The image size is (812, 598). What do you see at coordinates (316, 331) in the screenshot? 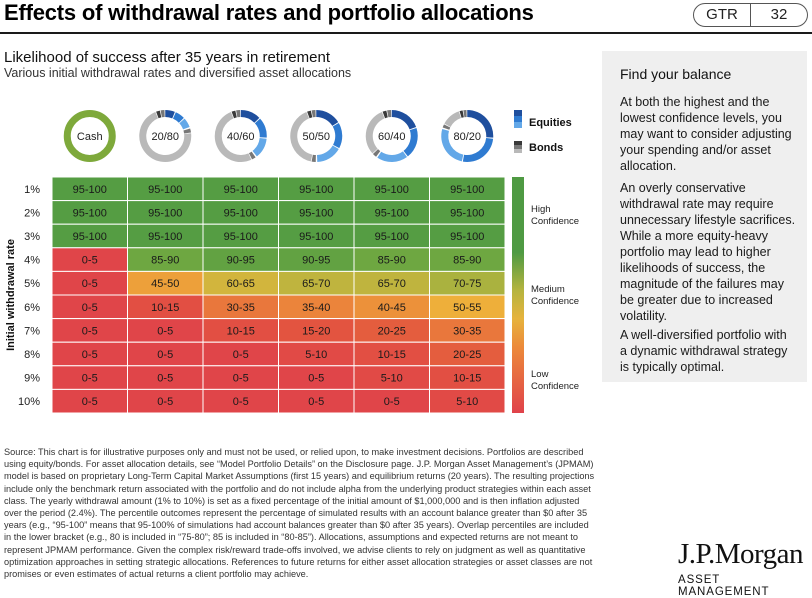
I see `cell-value-label: 15-20` at bounding box center [316, 331].